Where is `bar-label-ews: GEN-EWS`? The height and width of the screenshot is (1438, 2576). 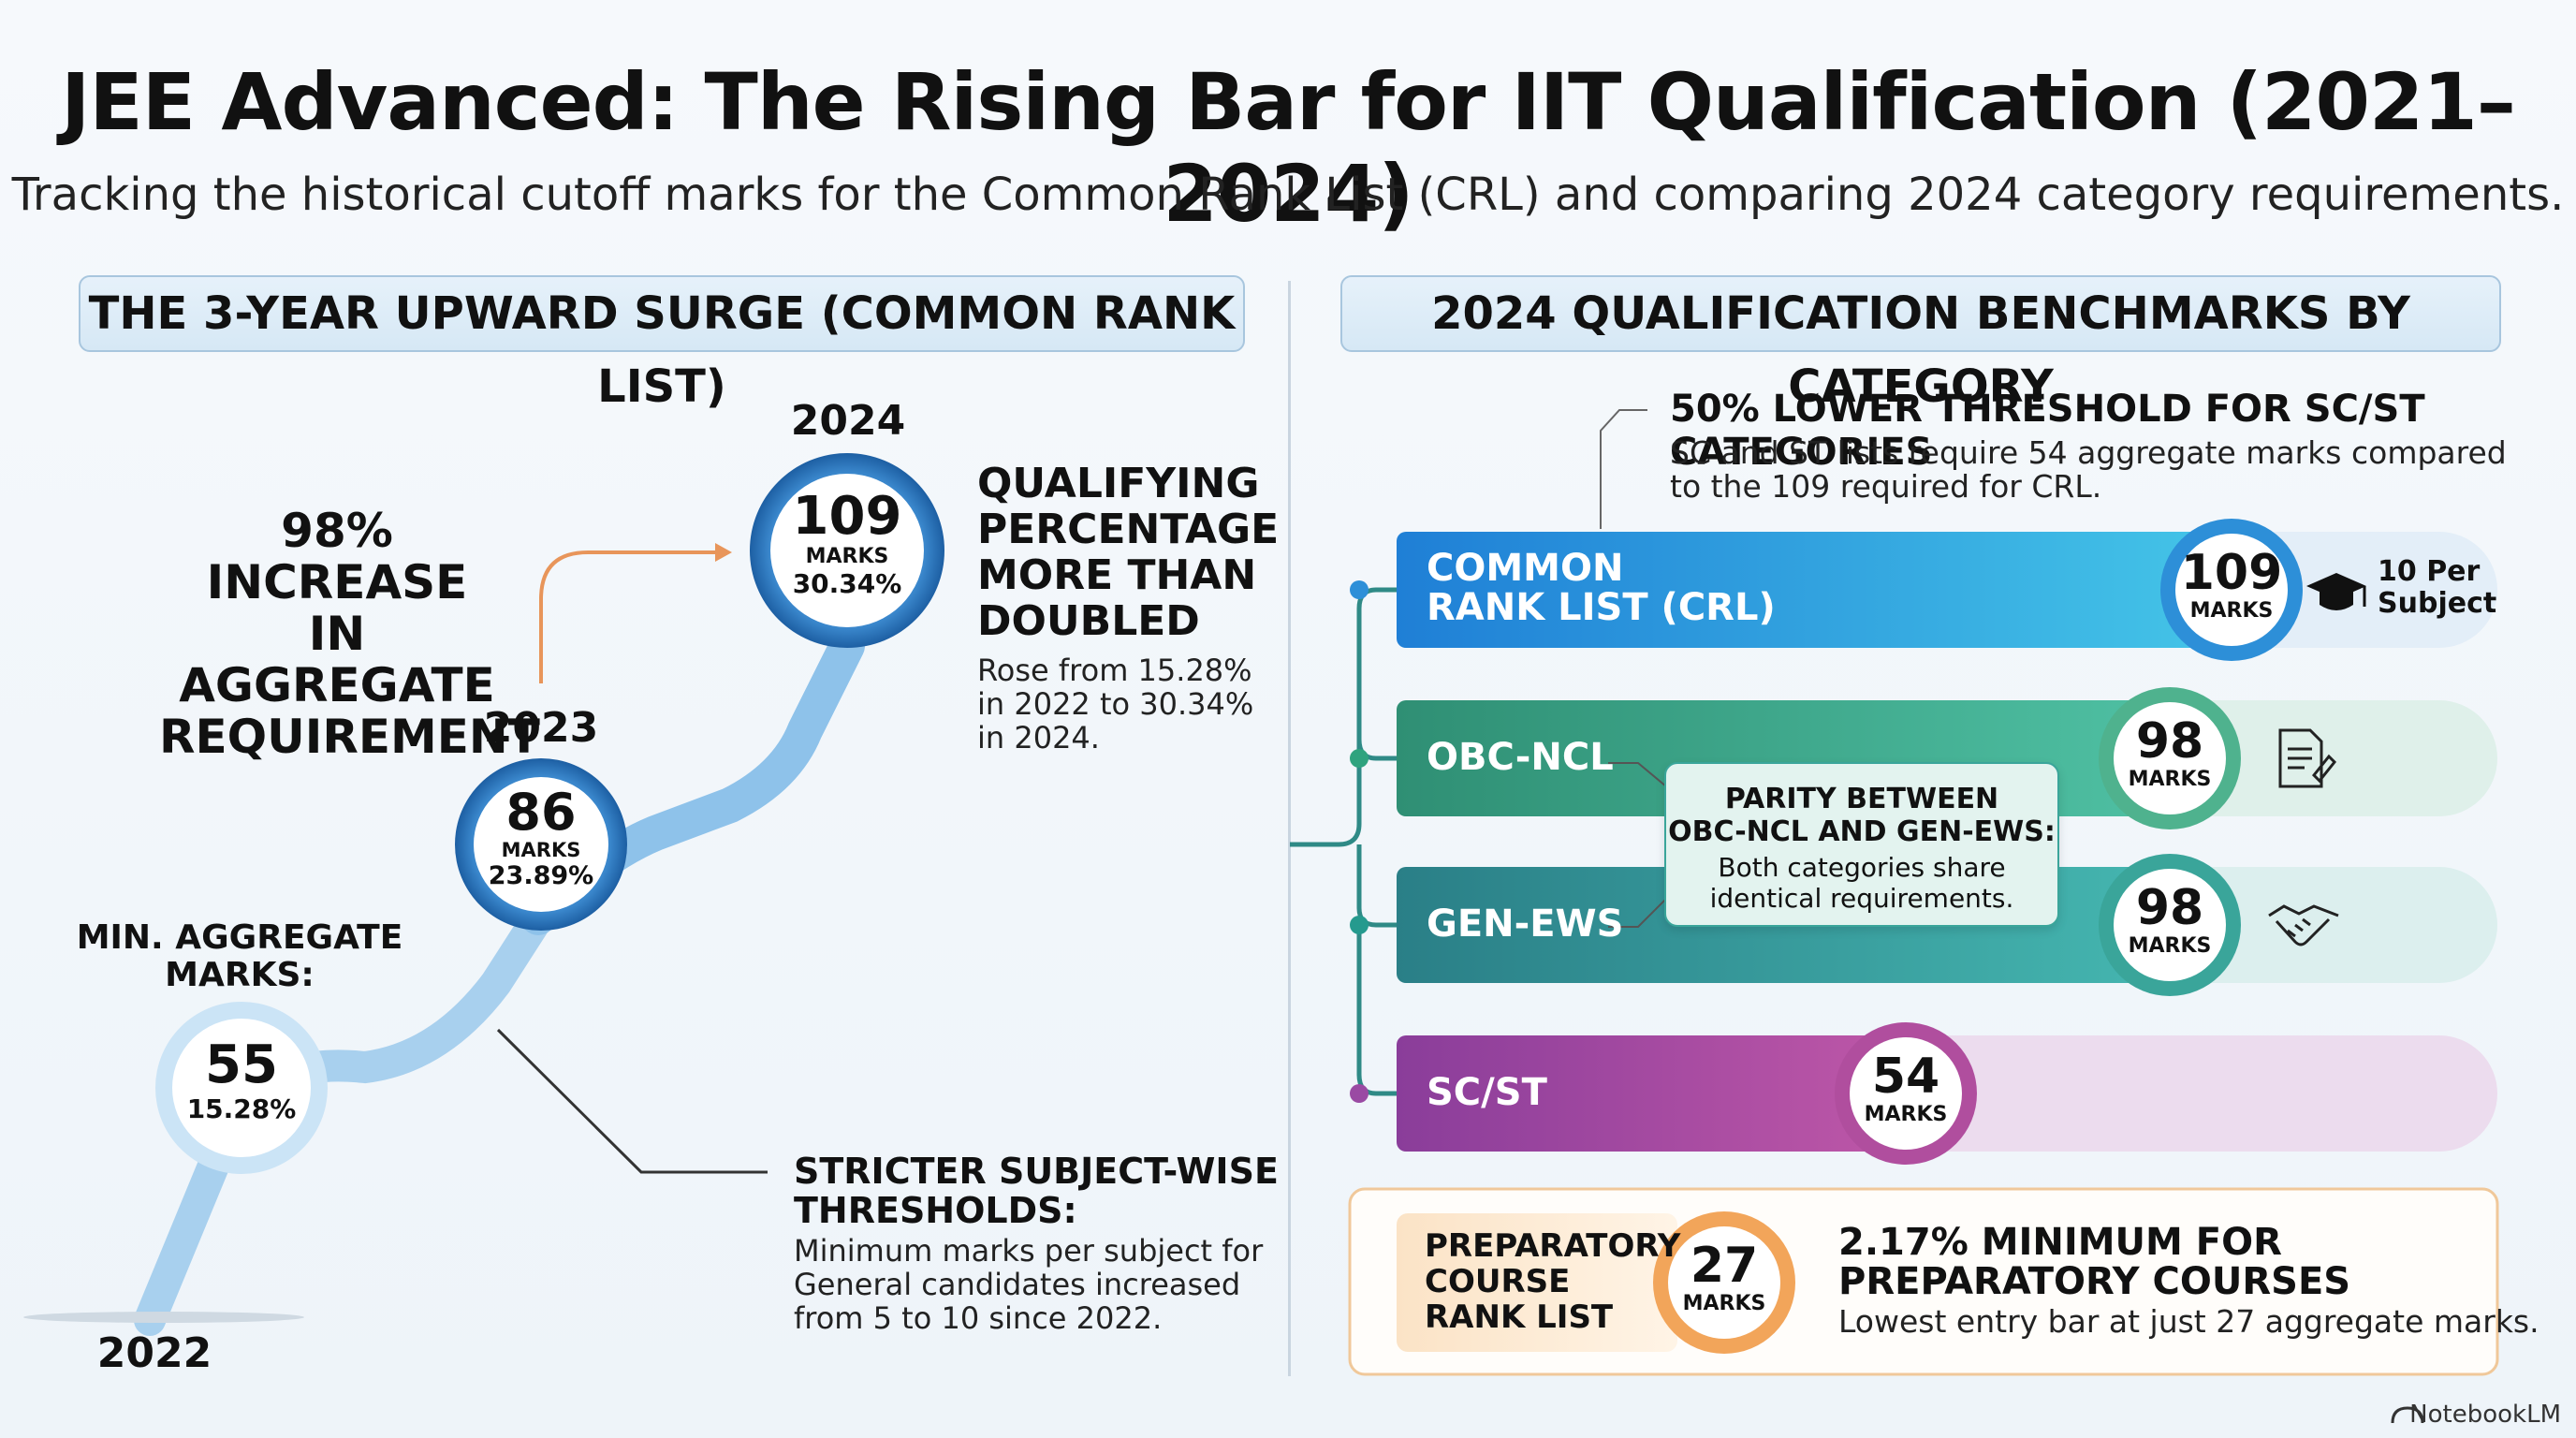
bar-label-ews: GEN-EWS is located at coordinates (1525, 924).